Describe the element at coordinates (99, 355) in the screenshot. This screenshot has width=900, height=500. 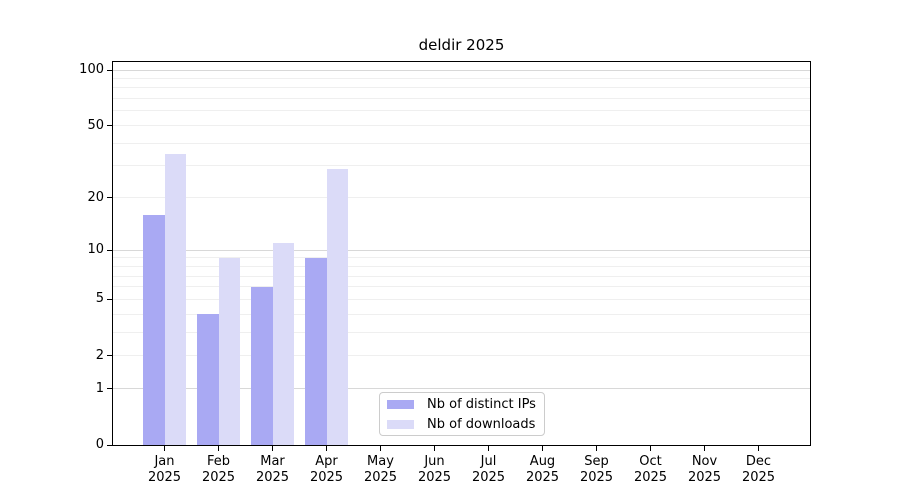
I see `y-axis-tick-label: 2` at that location.